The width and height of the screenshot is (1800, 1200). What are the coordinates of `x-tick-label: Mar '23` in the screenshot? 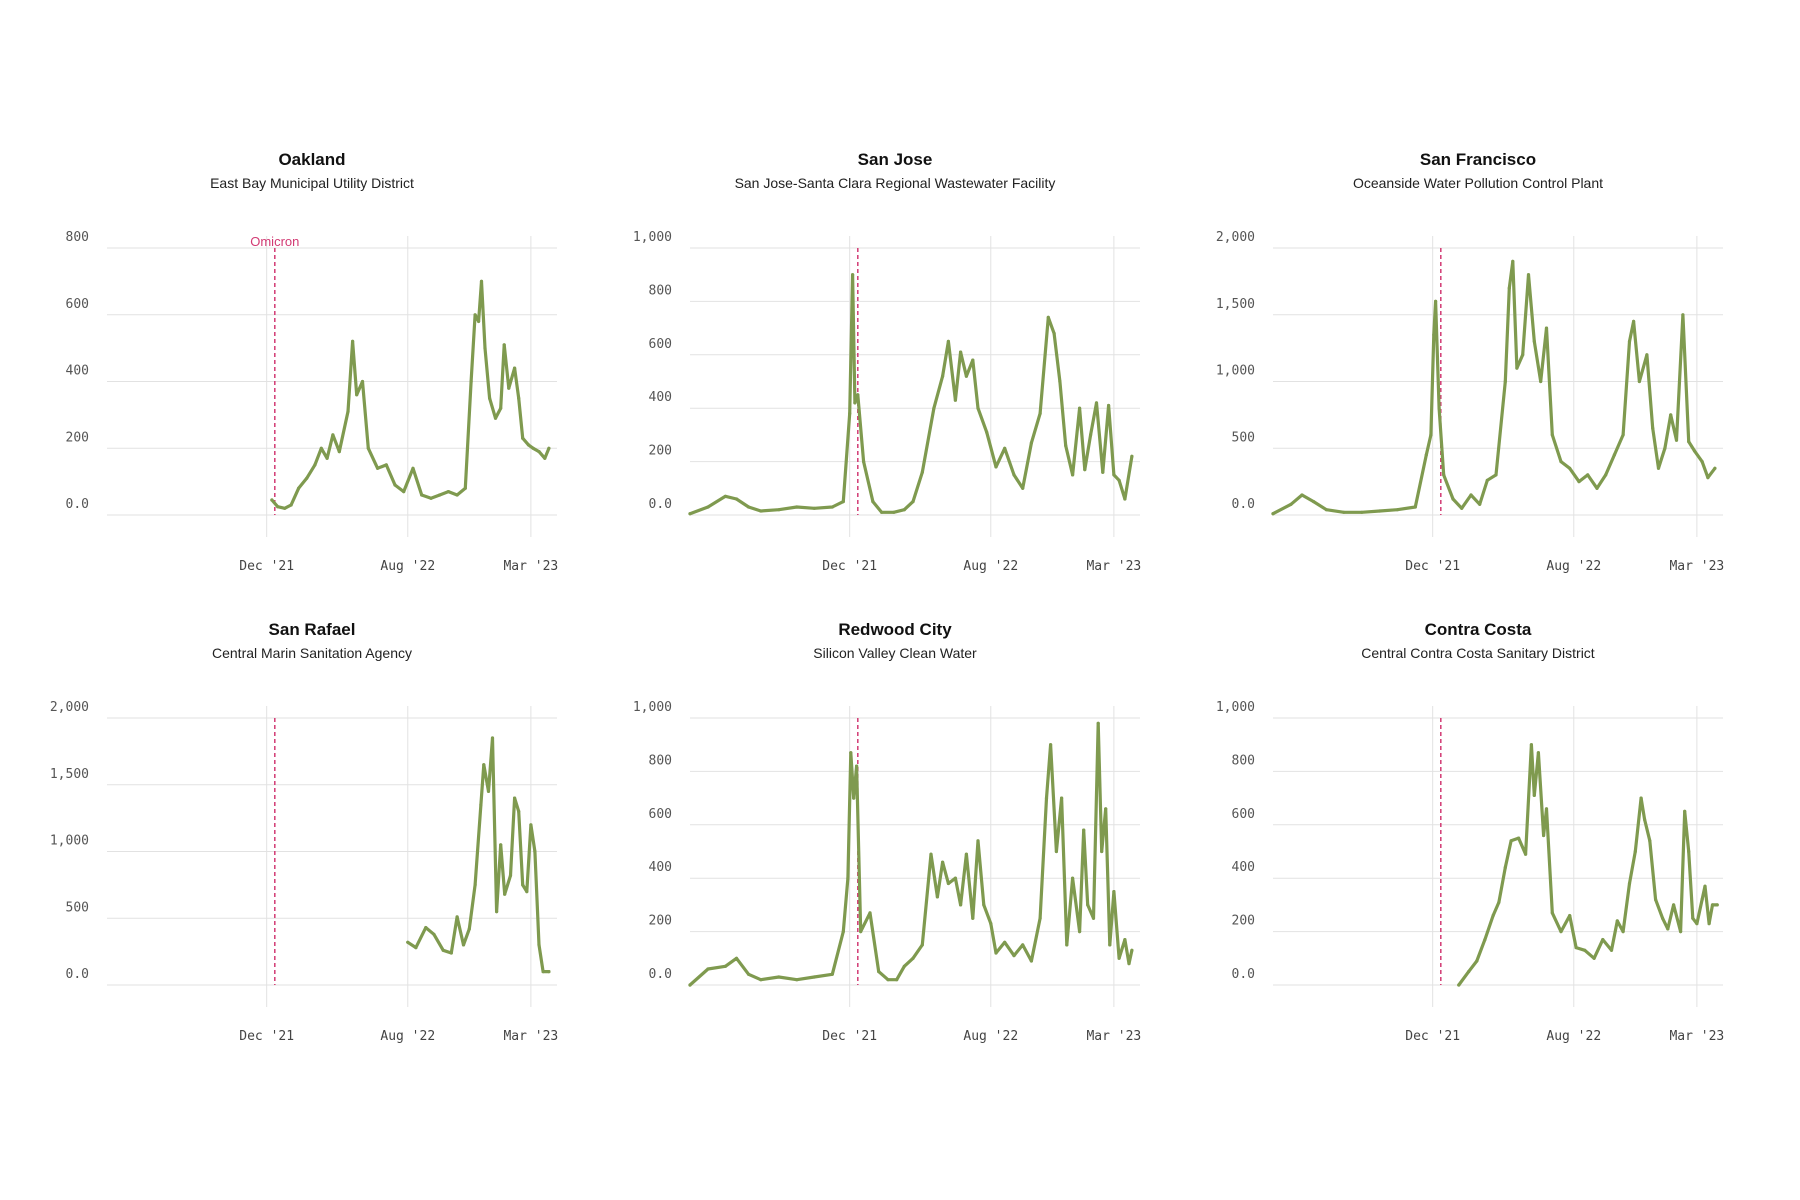 It's located at (1113, 1036).